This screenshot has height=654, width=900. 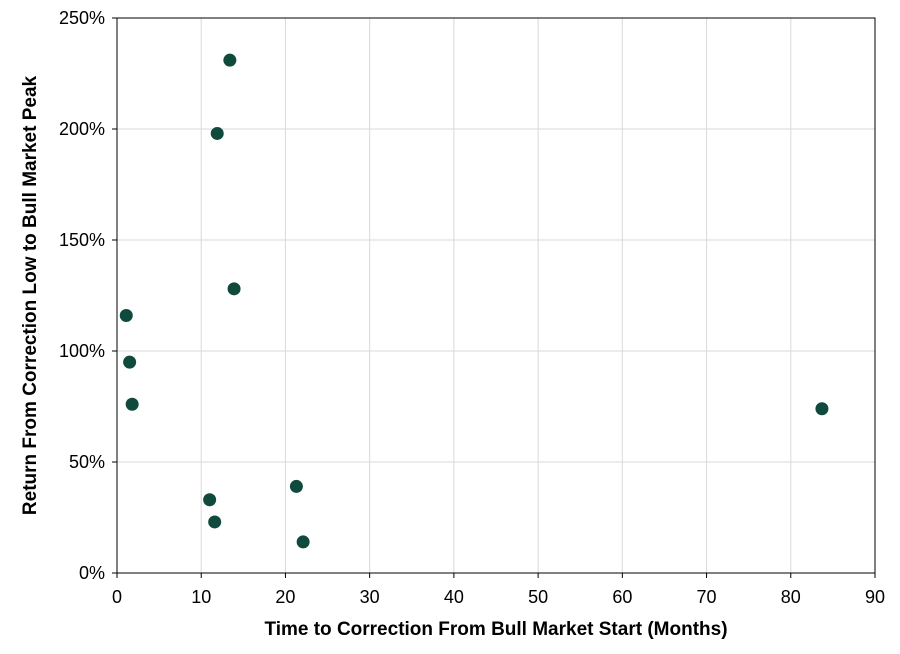 I want to click on y-tick-label-1: 50%, so click(x=87, y=462).